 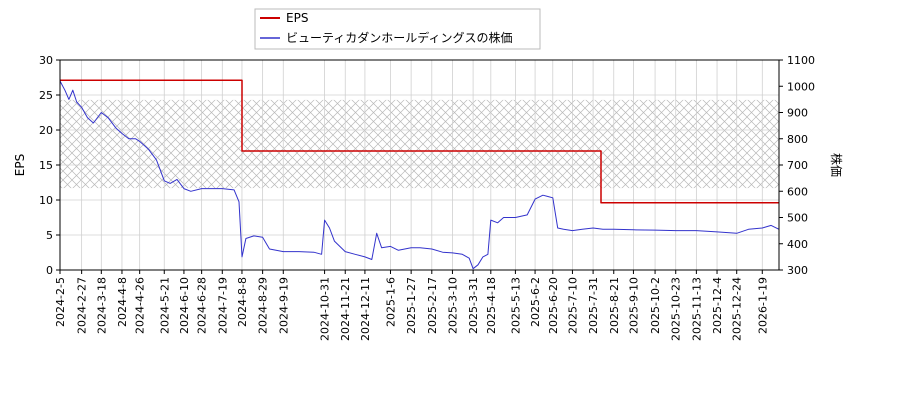 What do you see at coordinates (184, 305) in the screenshot?
I see `x-tick-label: 2024-6-10` at bounding box center [184, 305].